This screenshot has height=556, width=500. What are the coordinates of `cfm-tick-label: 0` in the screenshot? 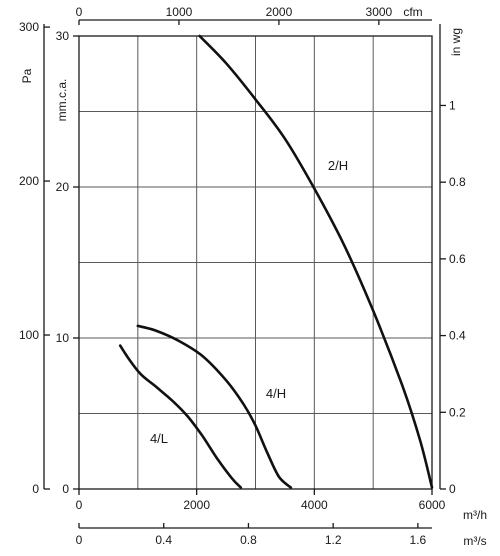 It's located at (79, 12).